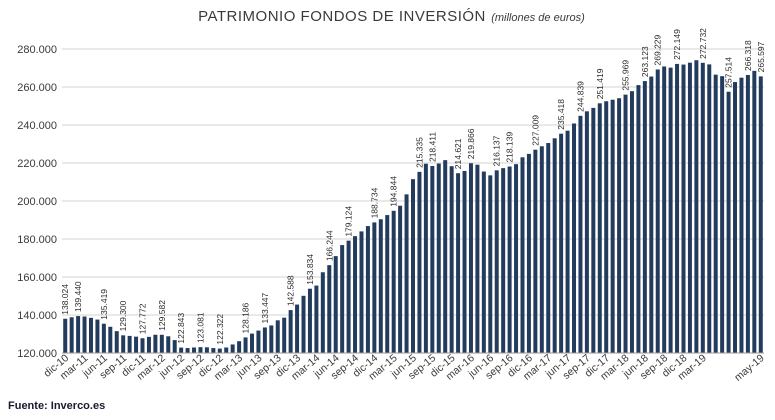 This screenshot has height=420, width=775. I want to click on data-label: 272.732, so click(703, 43).